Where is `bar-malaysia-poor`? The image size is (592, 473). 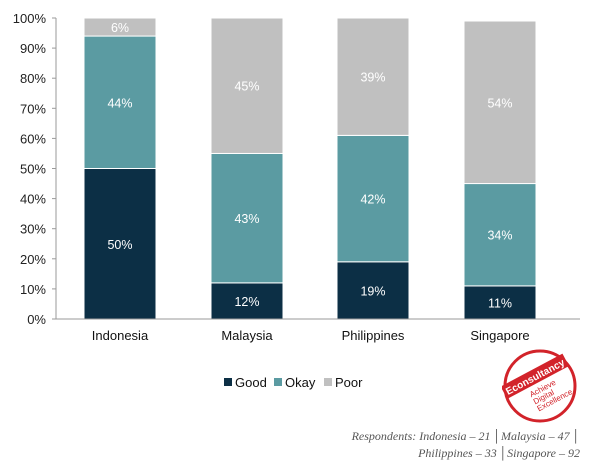 bar-malaysia-poor is located at coordinates (247, 85).